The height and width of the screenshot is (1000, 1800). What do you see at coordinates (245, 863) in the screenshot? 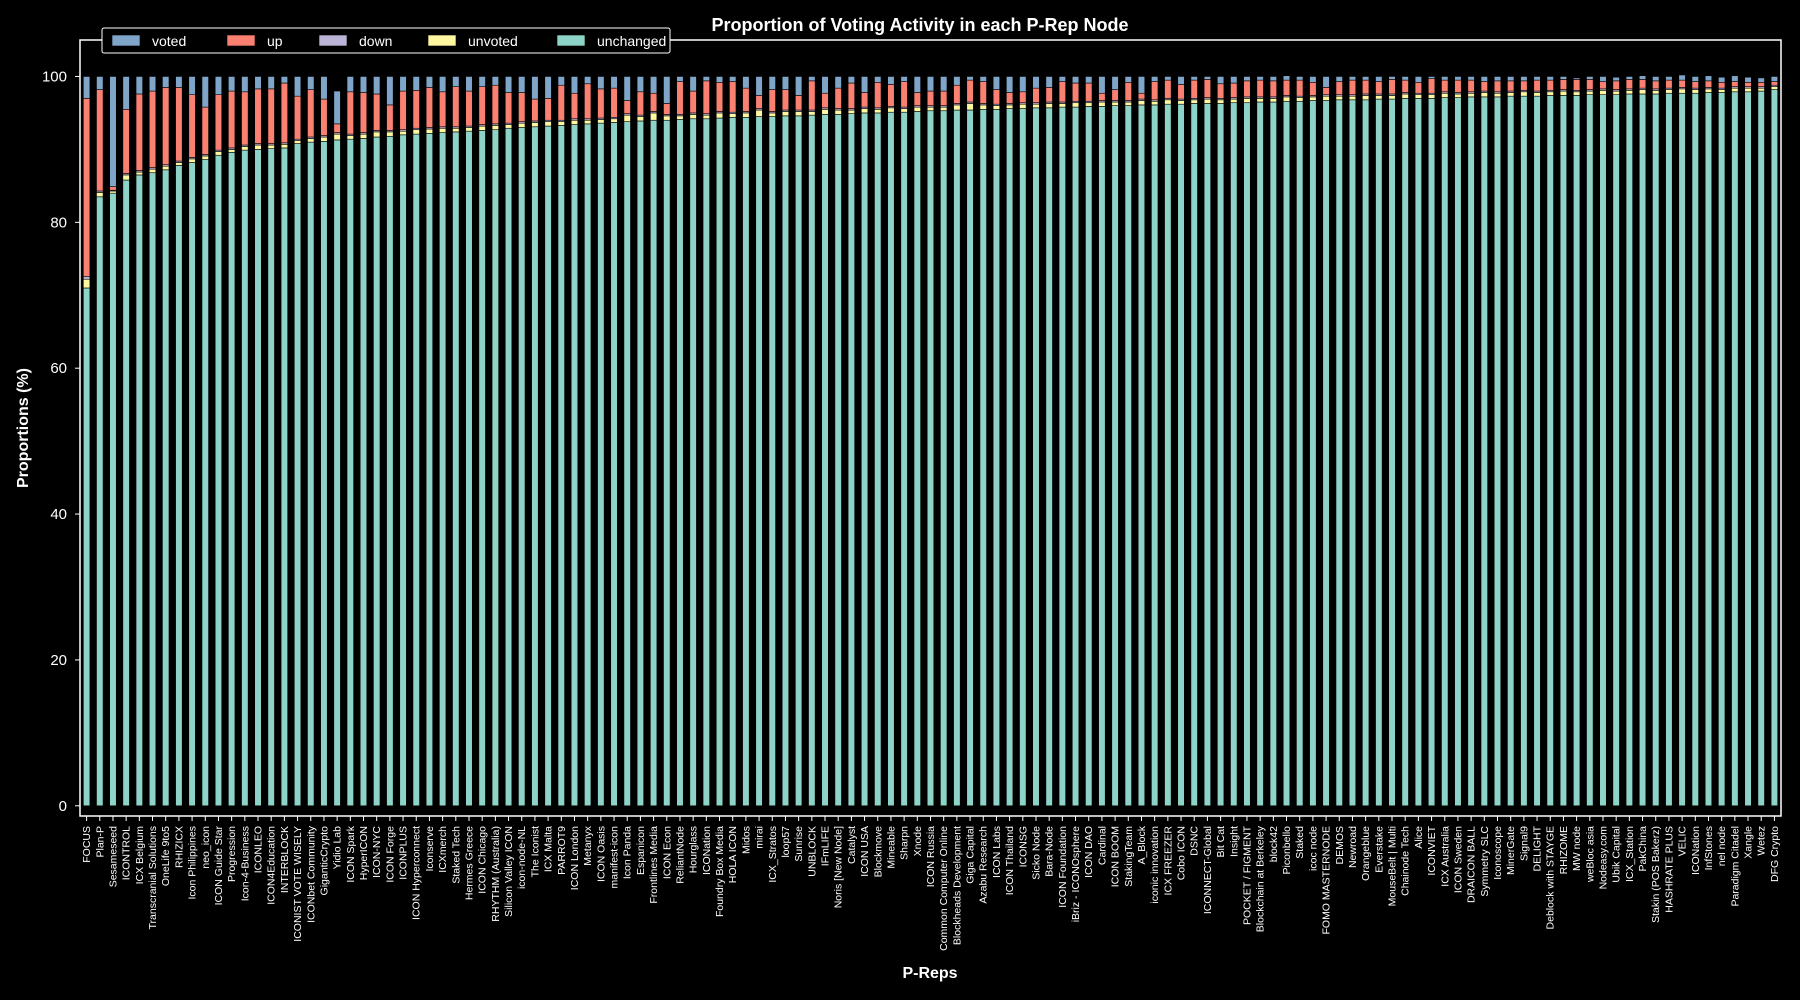
I see `x-tick-label: Icon-4-Business` at bounding box center [245, 863].